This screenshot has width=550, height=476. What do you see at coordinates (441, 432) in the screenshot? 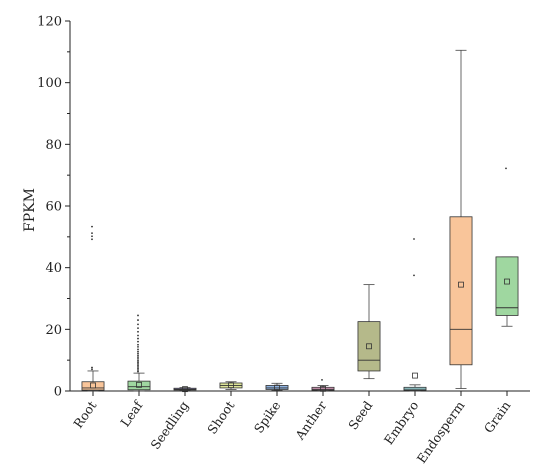
I see `x-tick-label: Endosperm` at bounding box center [441, 432].